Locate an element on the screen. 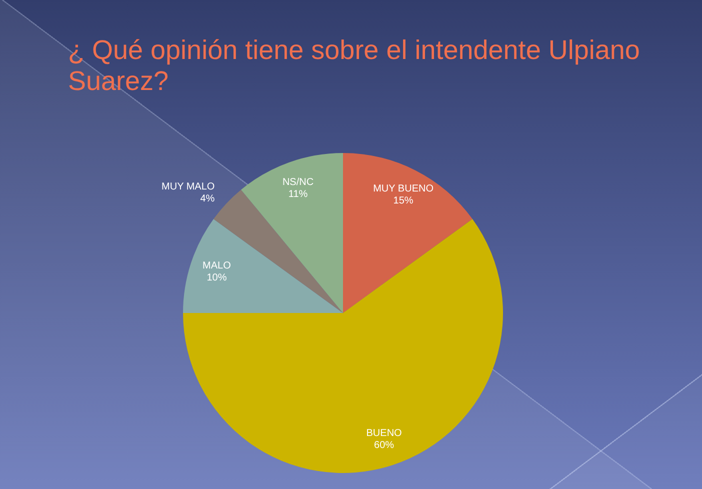 This screenshot has width=702, height=489. data-label: 60% is located at coordinates (384, 446).